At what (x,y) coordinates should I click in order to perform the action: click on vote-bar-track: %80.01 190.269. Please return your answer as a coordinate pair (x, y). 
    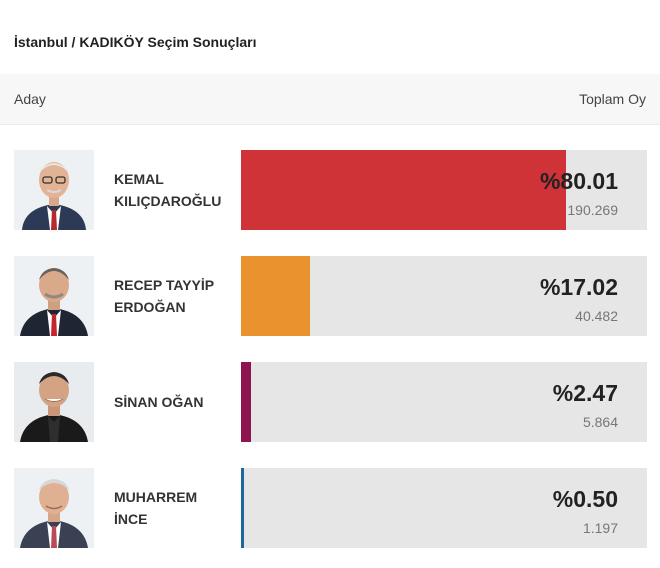
    Looking at the image, I should click on (444, 190).